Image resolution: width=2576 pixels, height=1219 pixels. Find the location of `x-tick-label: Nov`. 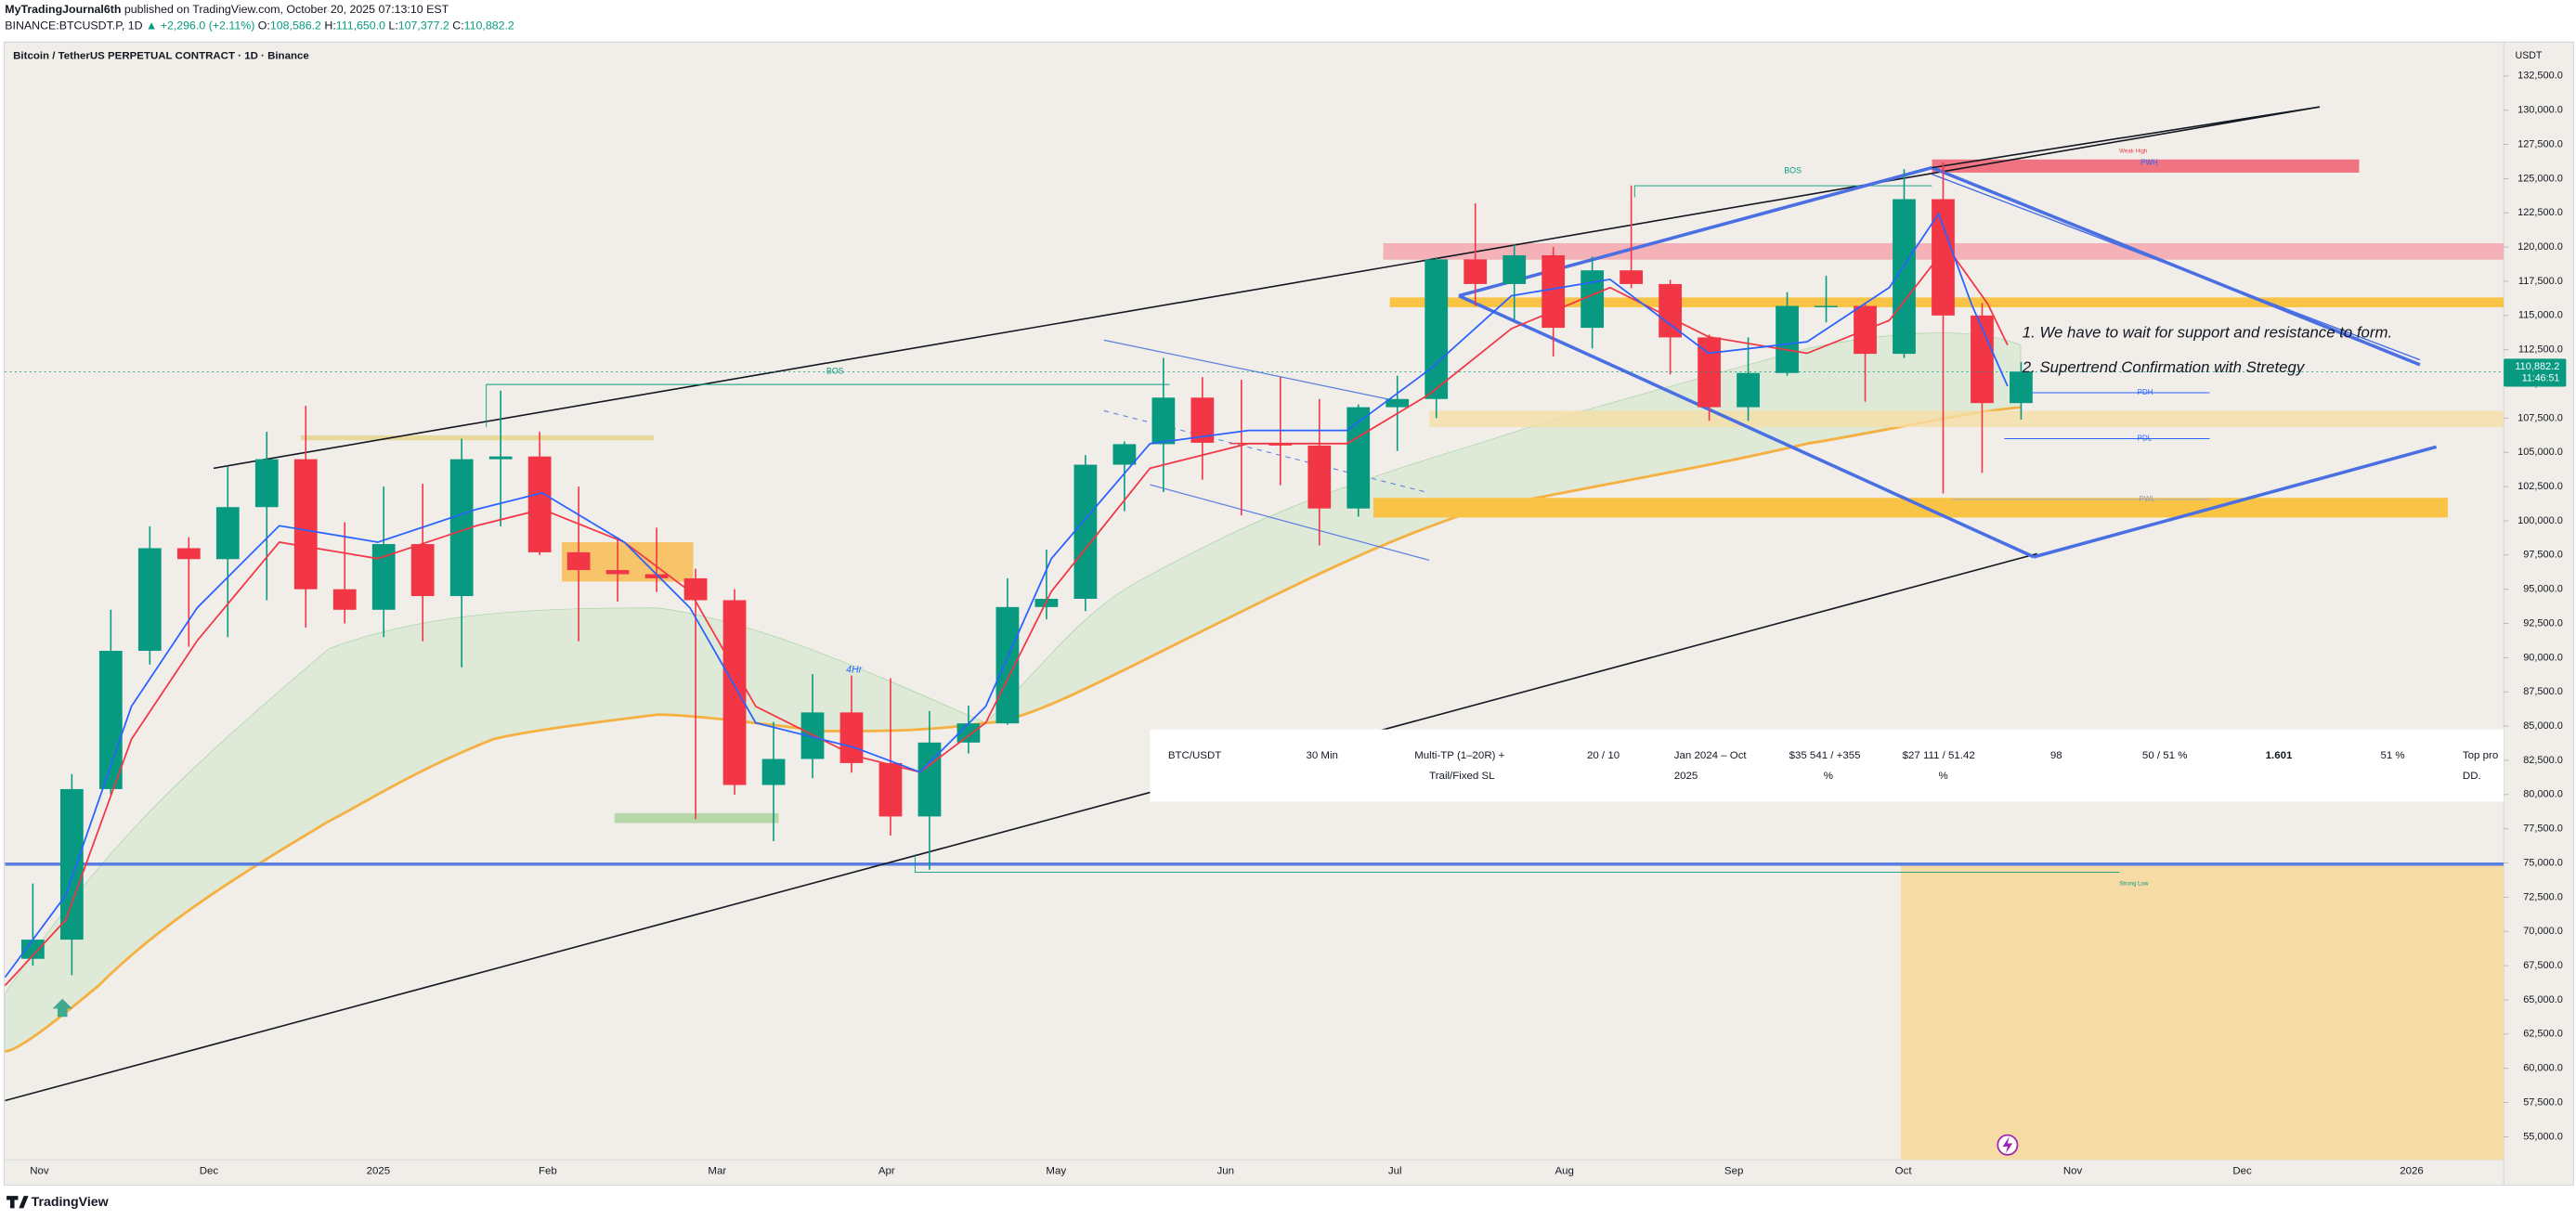

x-tick-label: Nov is located at coordinates (2073, 1171).